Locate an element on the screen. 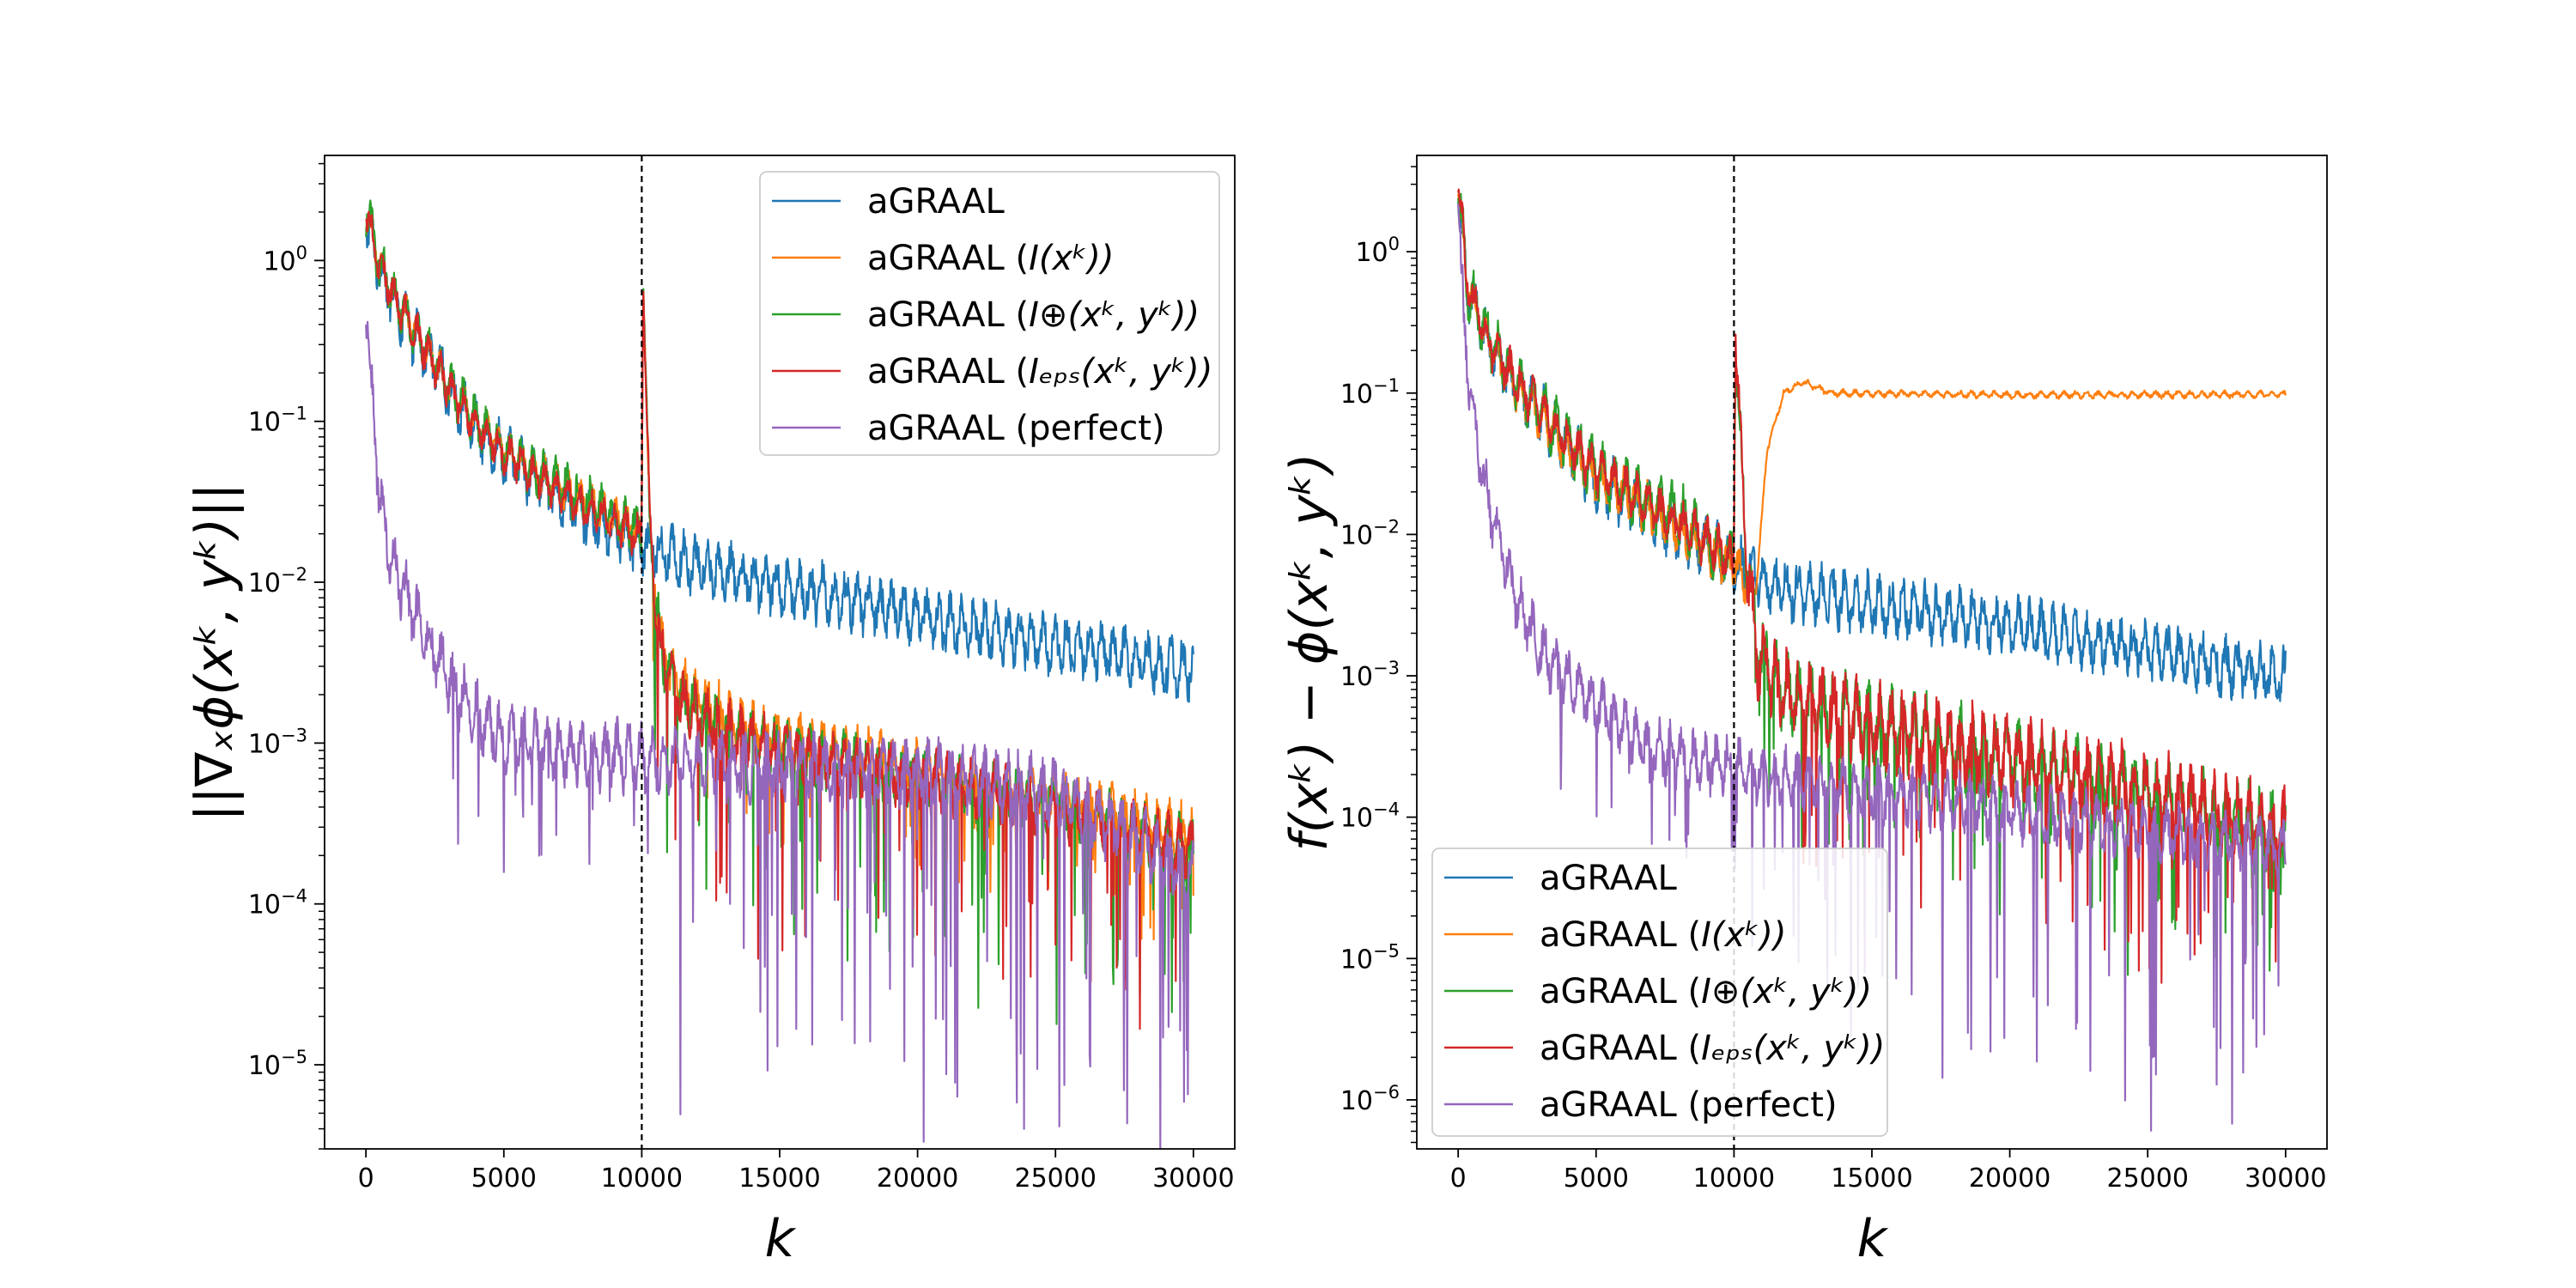 The height and width of the screenshot is (1288, 2576). y-axis-label: f(xᵏ) − ϕ(xᵏ, yᵏ) is located at coordinates (1309, 652).